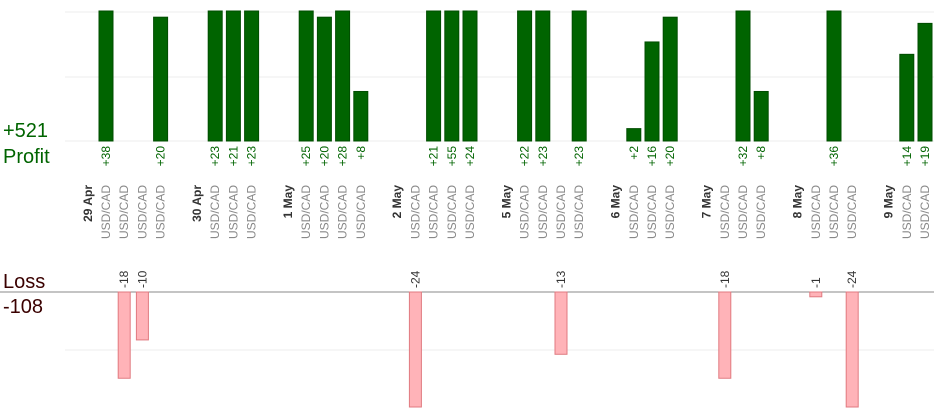 The height and width of the screenshot is (420, 934). Describe the element at coordinates (24, 282) in the screenshot. I see `loss-title: Loss` at that location.